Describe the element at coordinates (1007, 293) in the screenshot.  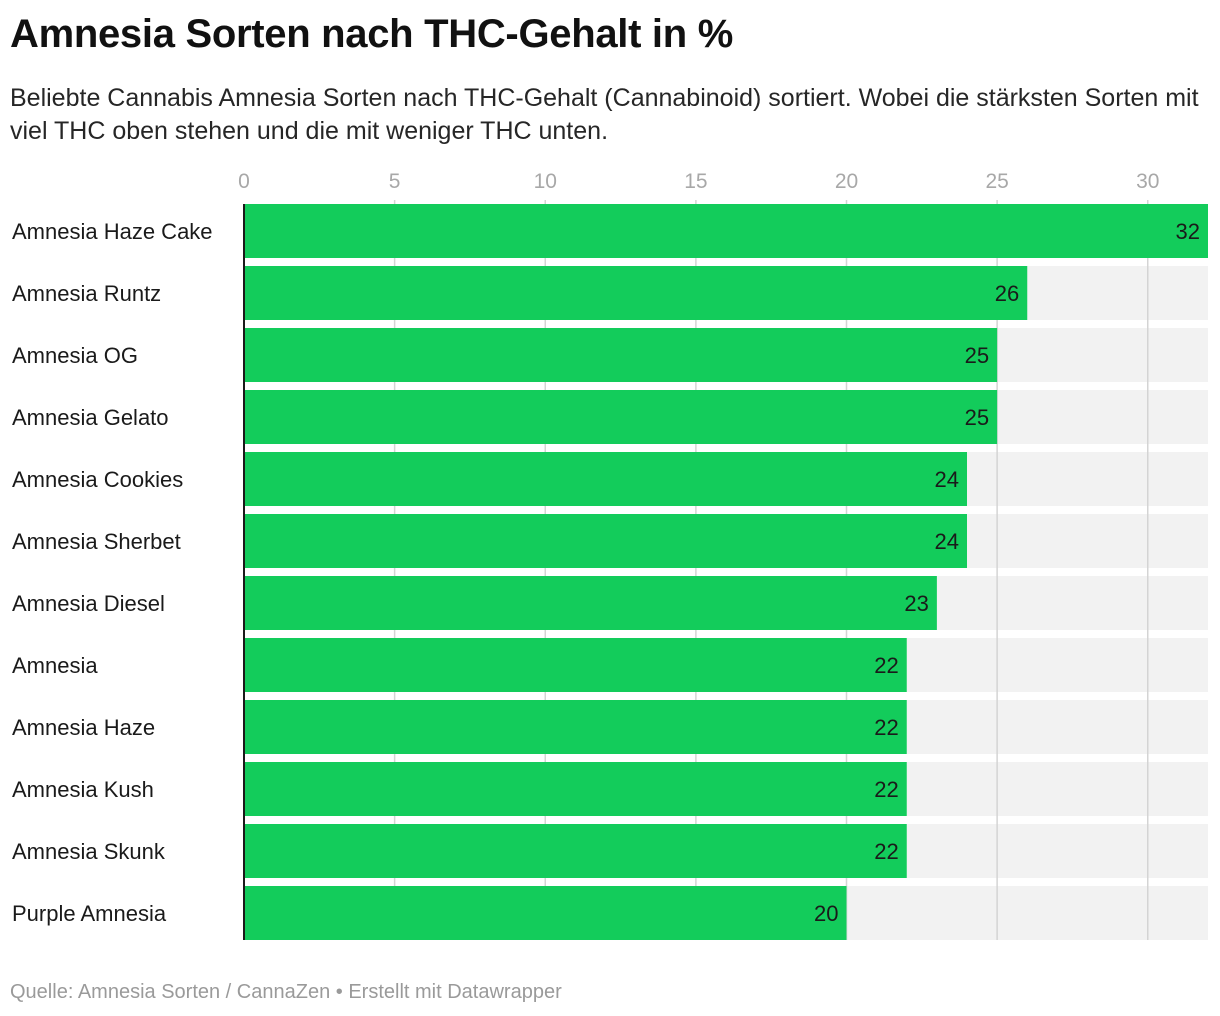
I see `bar-value-label: 26` at that location.